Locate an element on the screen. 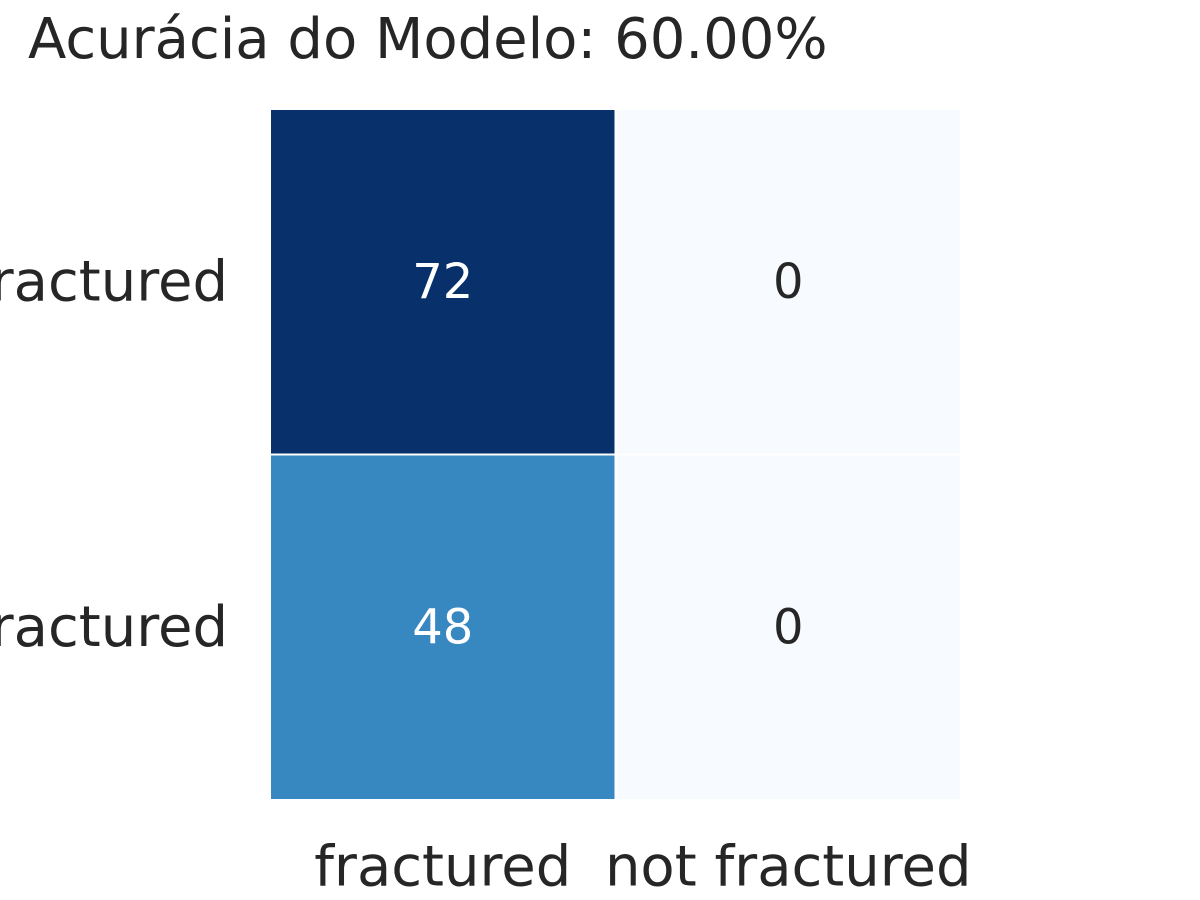 The width and height of the screenshot is (1200, 900). y-tick-label-not-fractured: not fractured is located at coordinates (114, 627).